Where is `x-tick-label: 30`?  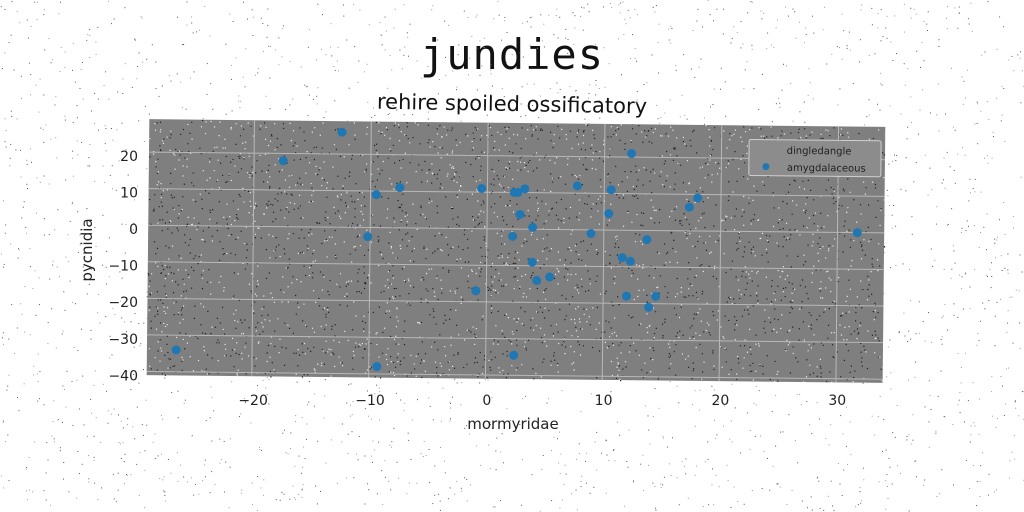 x-tick-label: 30 is located at coordinates (837, 401).